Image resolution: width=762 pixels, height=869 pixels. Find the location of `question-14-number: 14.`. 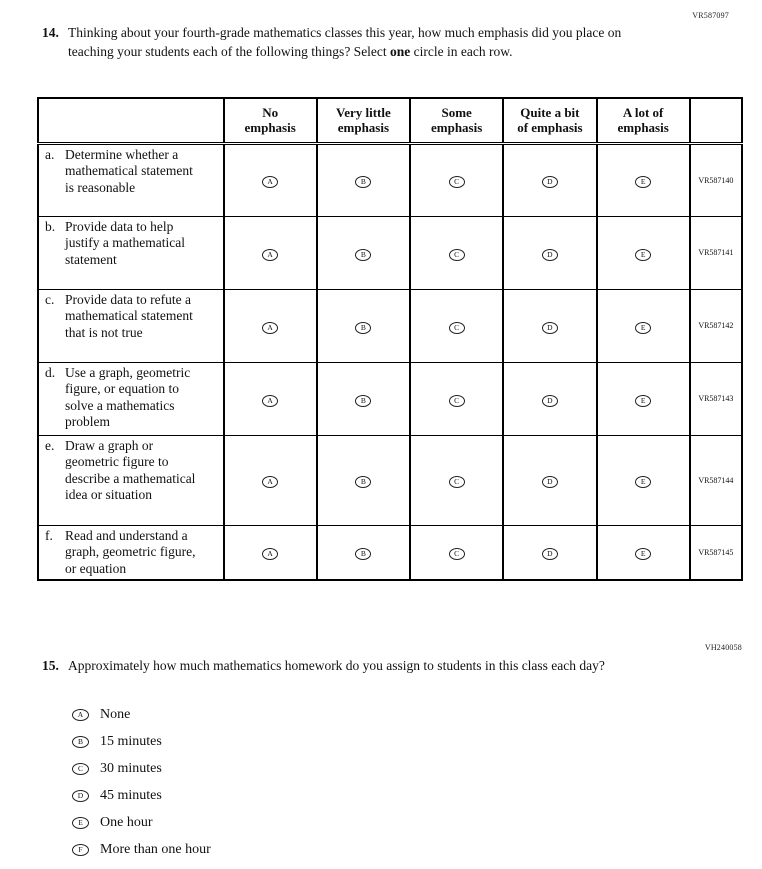

question-14-number: 14. is located at coordinates (50, 32).